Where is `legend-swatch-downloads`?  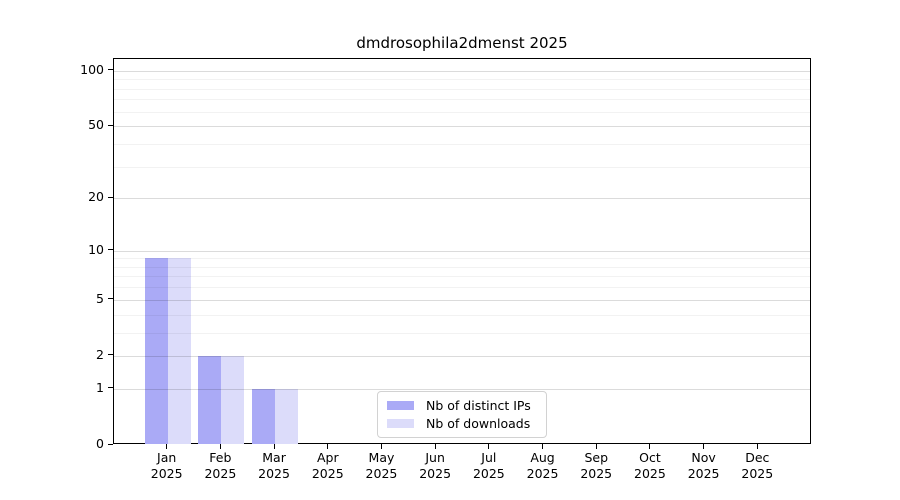
legend-swatch-downloads is located at coordinates (400, 423).